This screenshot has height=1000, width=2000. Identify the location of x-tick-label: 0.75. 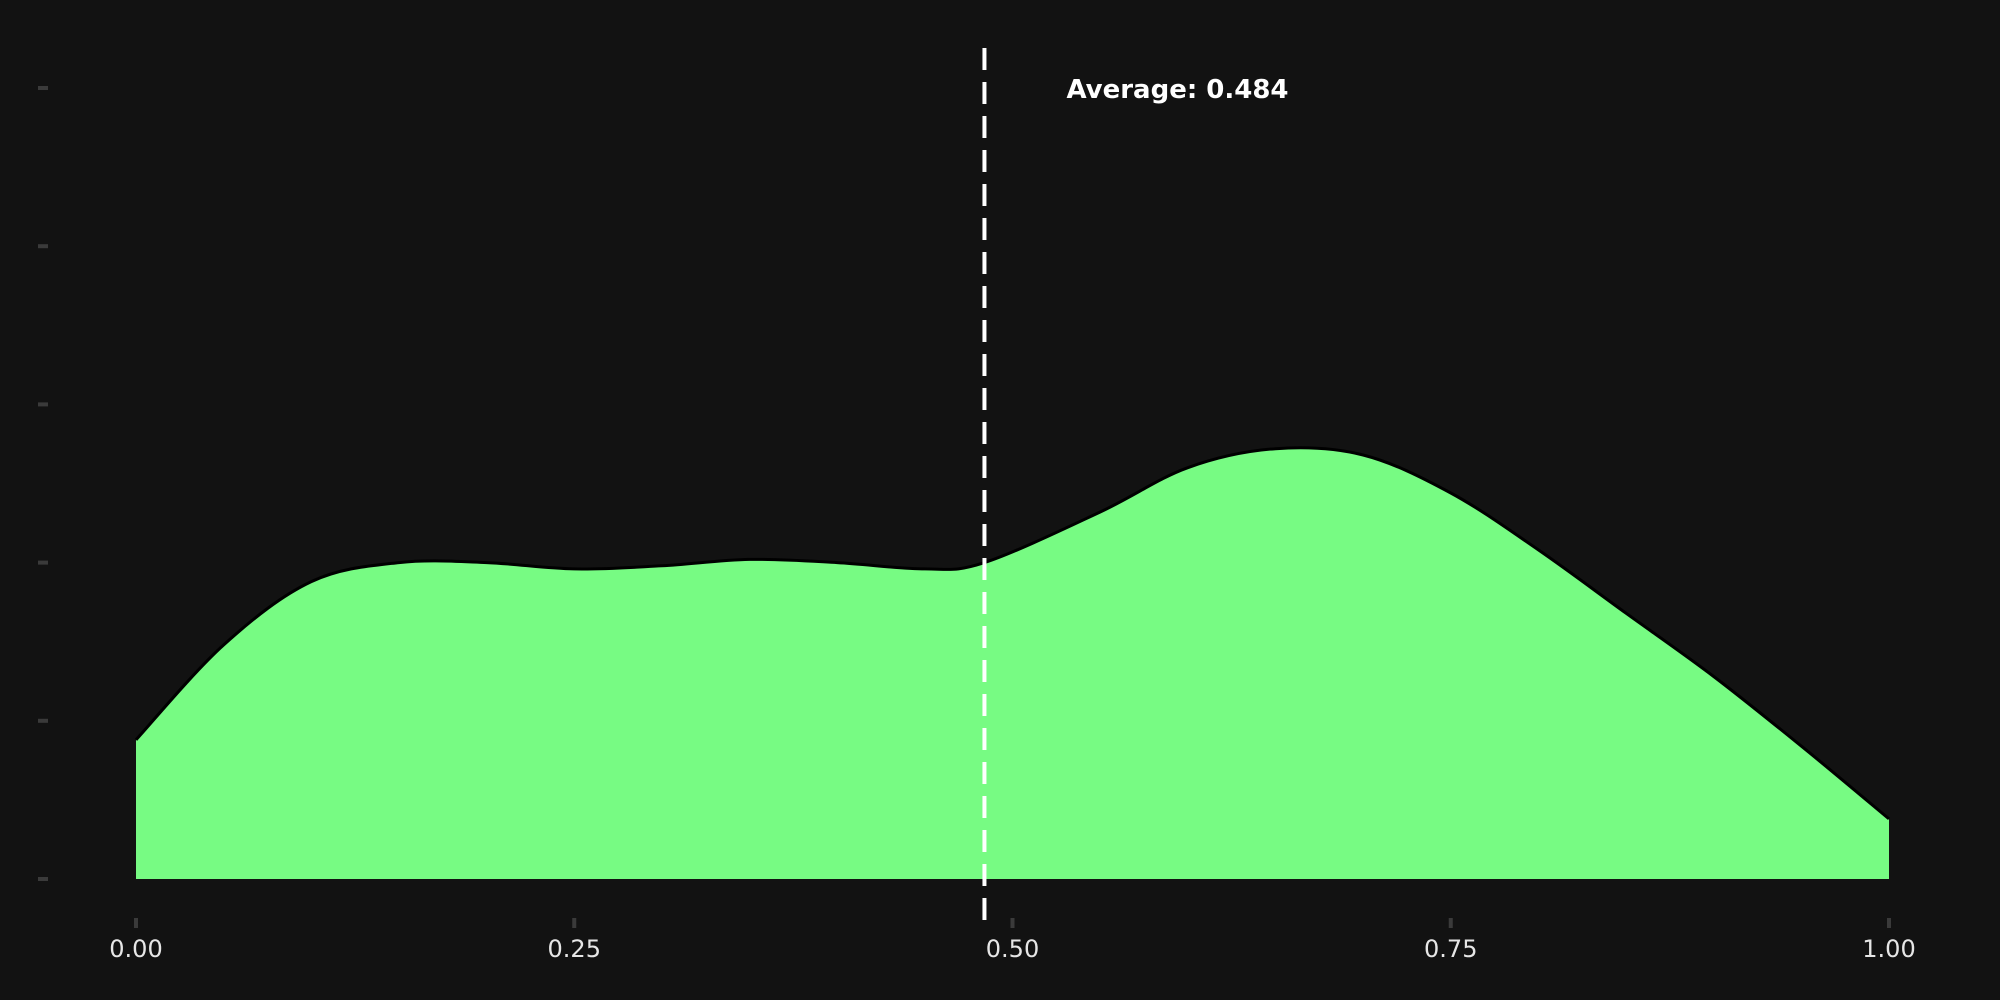
(1450, 949).